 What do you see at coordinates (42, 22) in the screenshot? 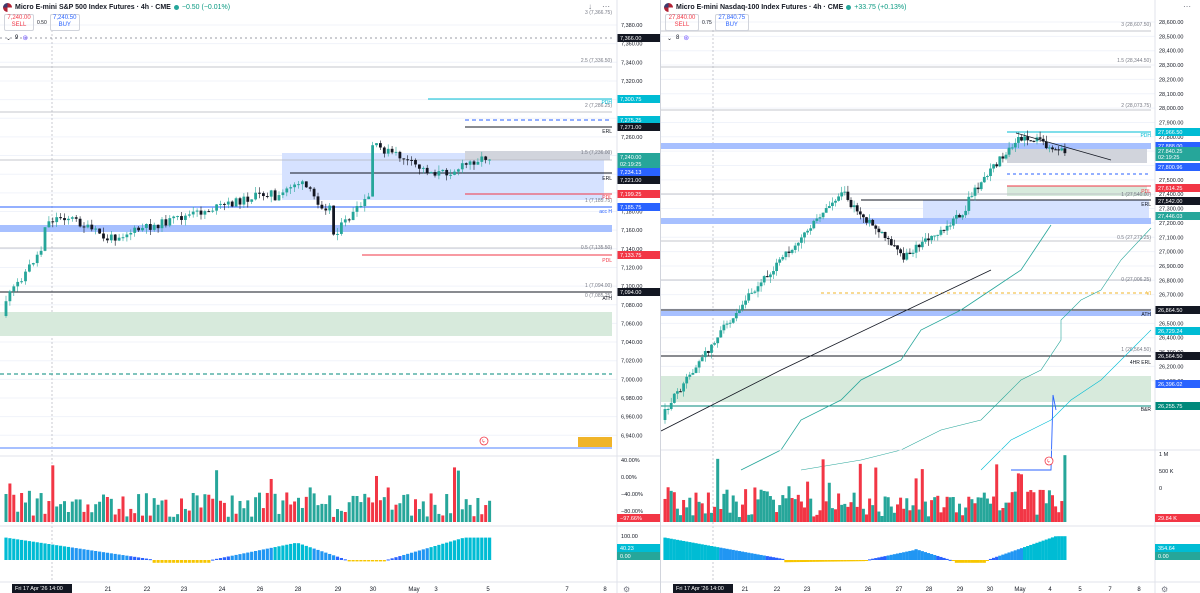
I see `spread-value: 0.50` at bounding box center [42, 22].